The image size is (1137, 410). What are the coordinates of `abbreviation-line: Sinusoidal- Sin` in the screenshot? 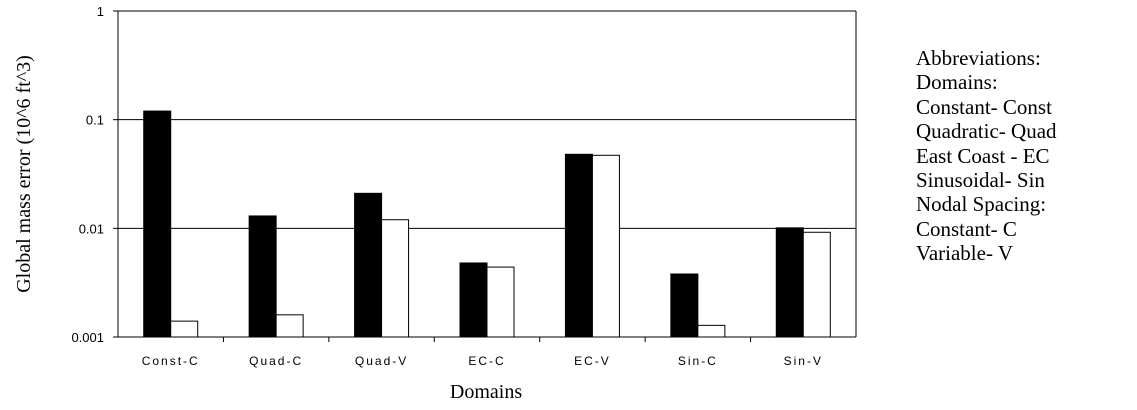 It's located at (980, 180).